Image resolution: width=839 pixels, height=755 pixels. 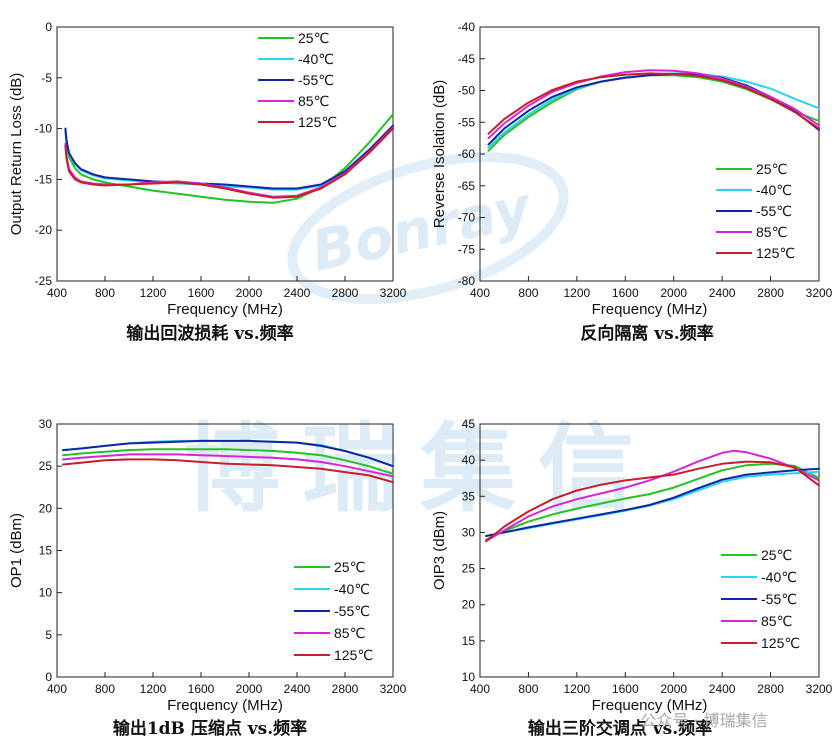 I want to click on y-tick-label: 5, so click(x=48, y=635).